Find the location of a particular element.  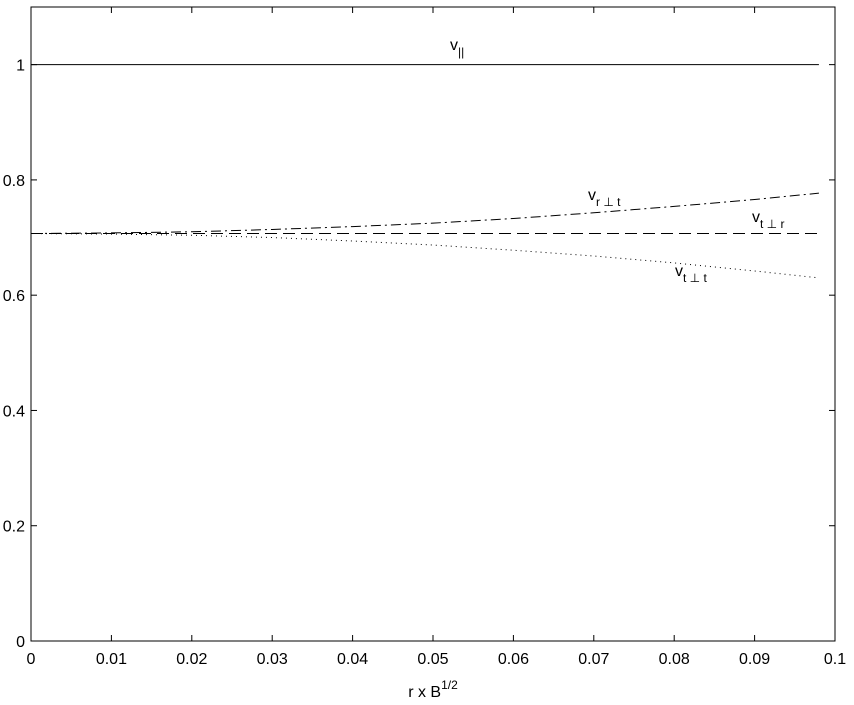

y-tick-label: 0.4 is located at coordinates (14, 411).